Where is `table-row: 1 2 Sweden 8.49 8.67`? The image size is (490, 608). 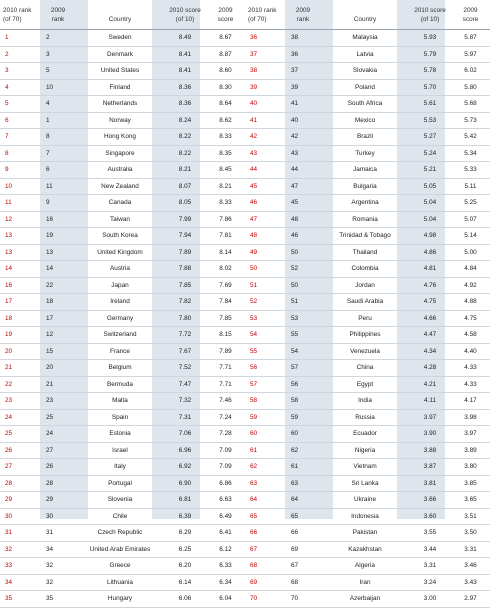
table-row: 1 2 Sweden 8.49 8.67 is located at coordinates (122, 38).